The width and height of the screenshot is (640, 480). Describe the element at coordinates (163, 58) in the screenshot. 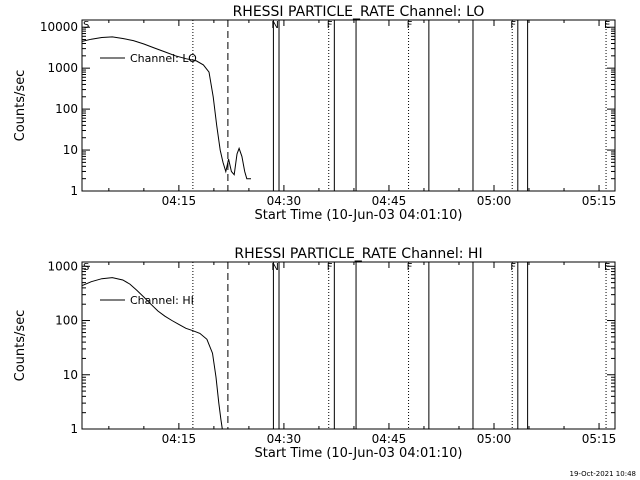

I see `legend-label-0: Channel: LO` at that location.